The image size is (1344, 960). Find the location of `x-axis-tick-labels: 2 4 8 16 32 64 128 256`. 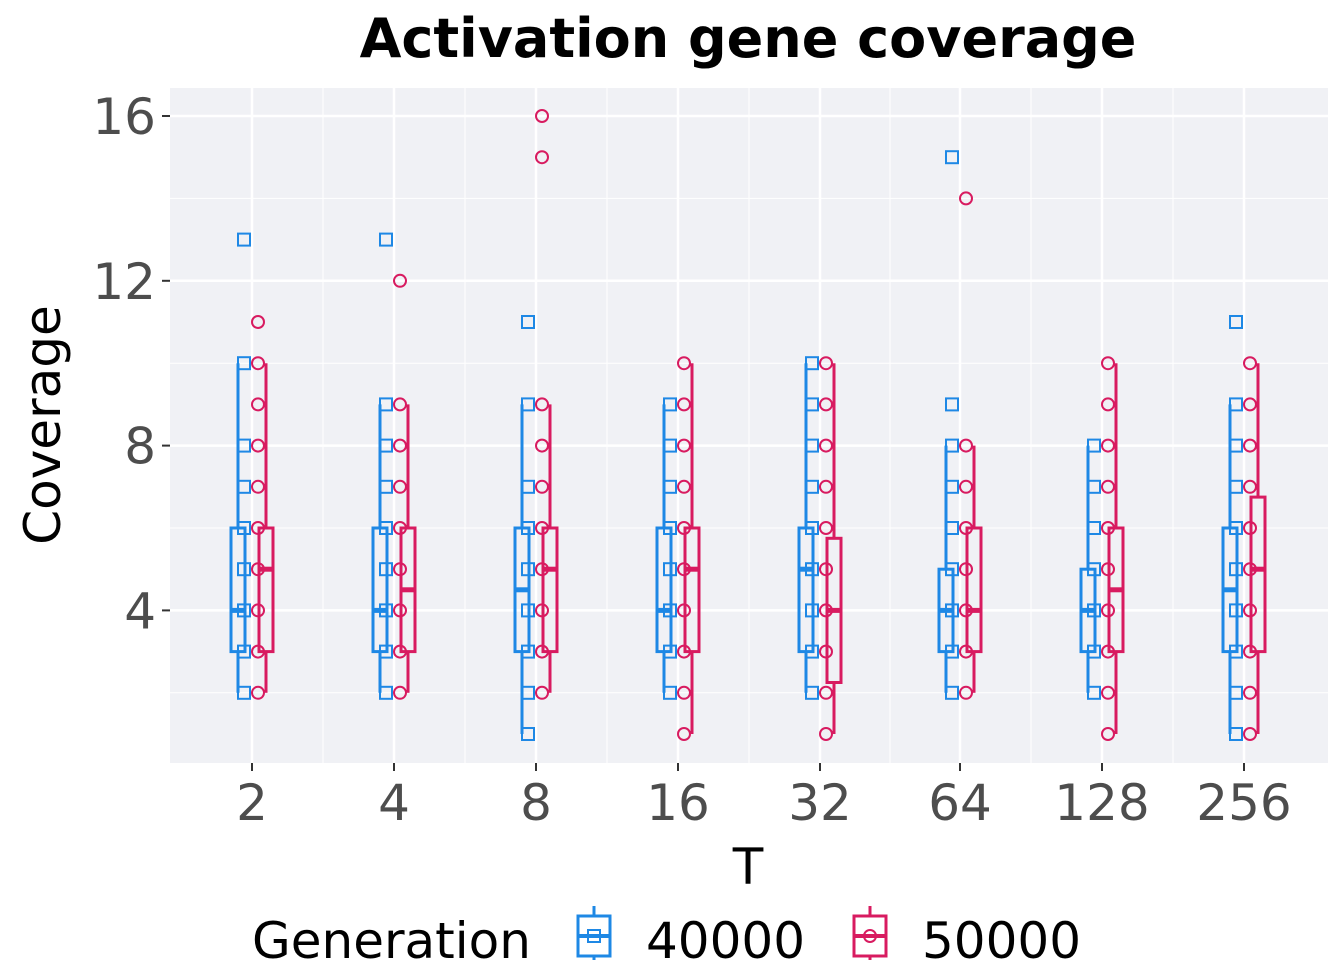

x-axis-tick-labels: 2 4 8 16 32 64 128 256 is located at coordinates (764, 797).